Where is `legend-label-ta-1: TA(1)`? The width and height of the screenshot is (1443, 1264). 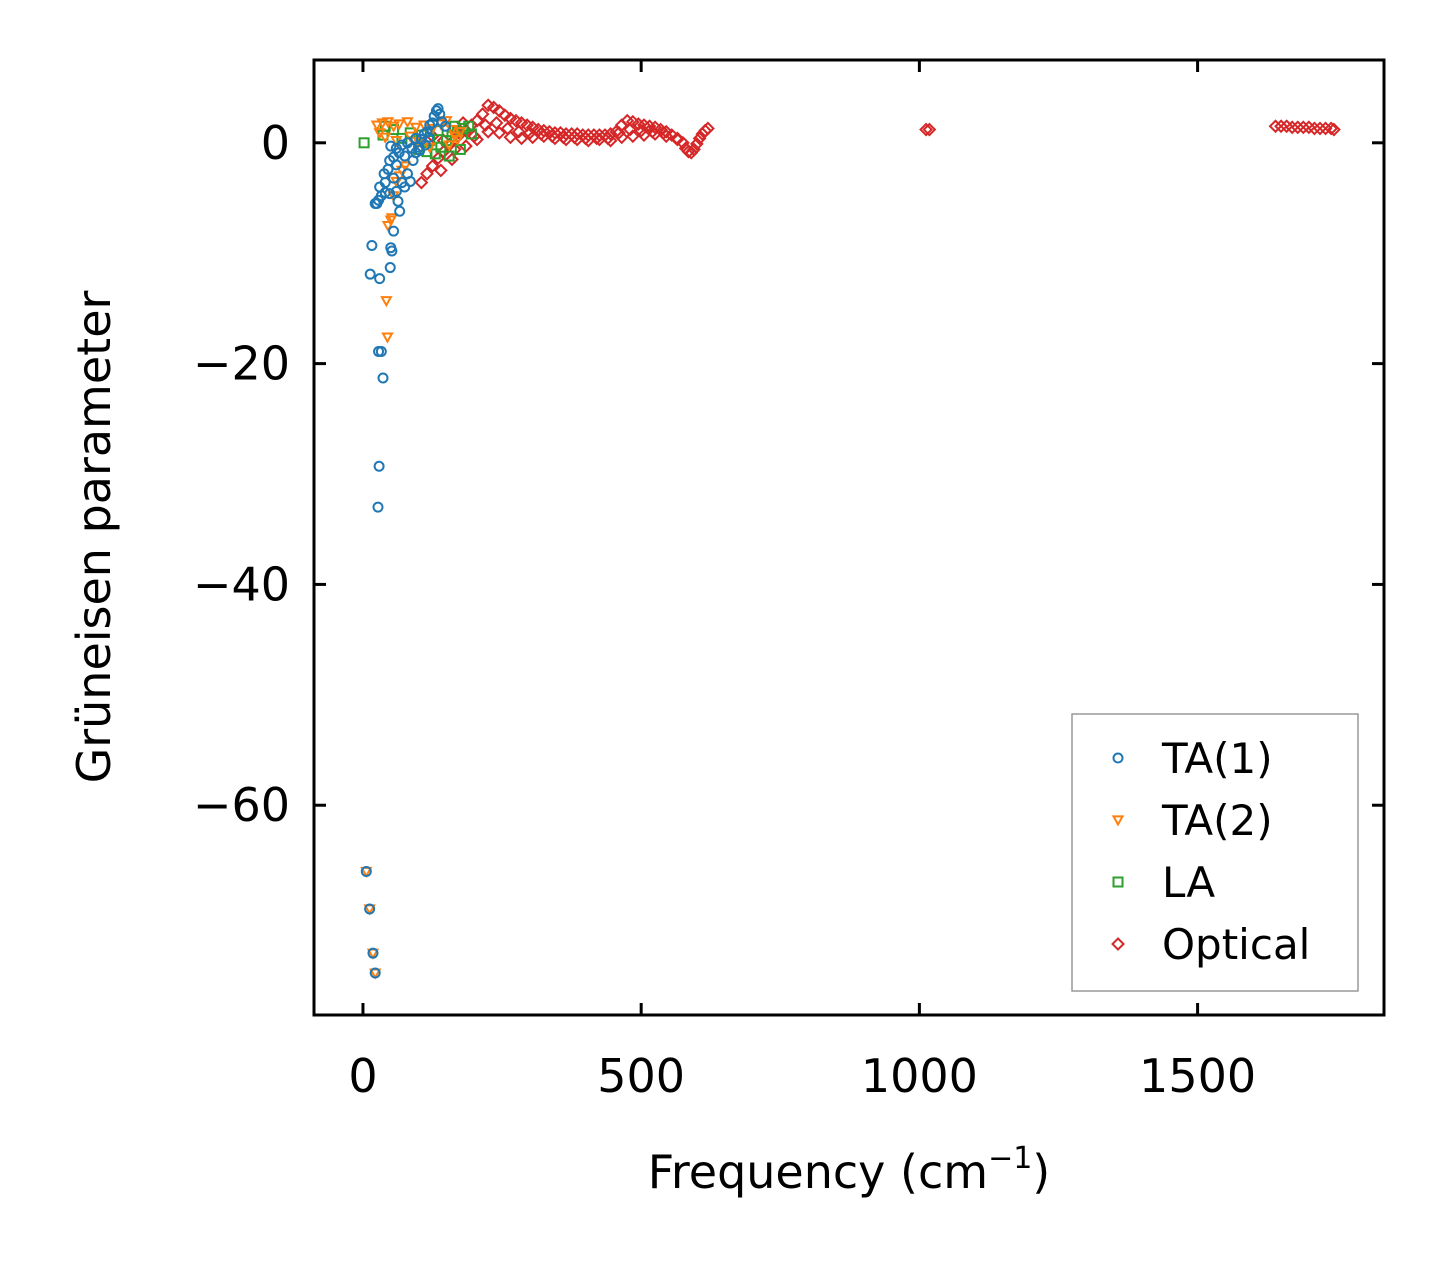
legend-label-ta-1: TA(1) is located at coordinates (1217, 758).